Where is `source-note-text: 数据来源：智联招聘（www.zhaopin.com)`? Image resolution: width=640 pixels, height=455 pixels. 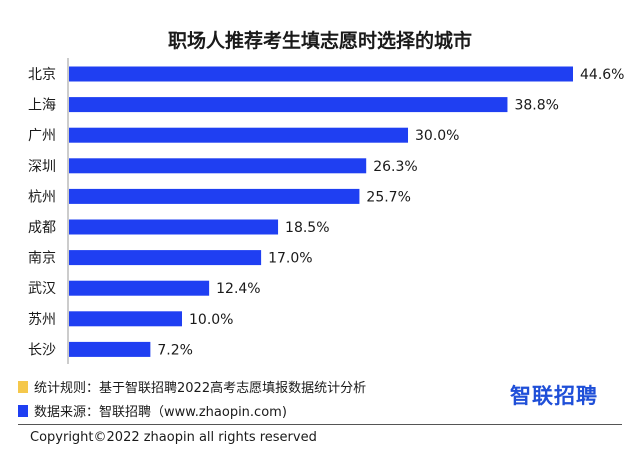
source-note-text: 数据来源：智联招聘（www.zhaopin.com) is located at coordinates (160, 412).